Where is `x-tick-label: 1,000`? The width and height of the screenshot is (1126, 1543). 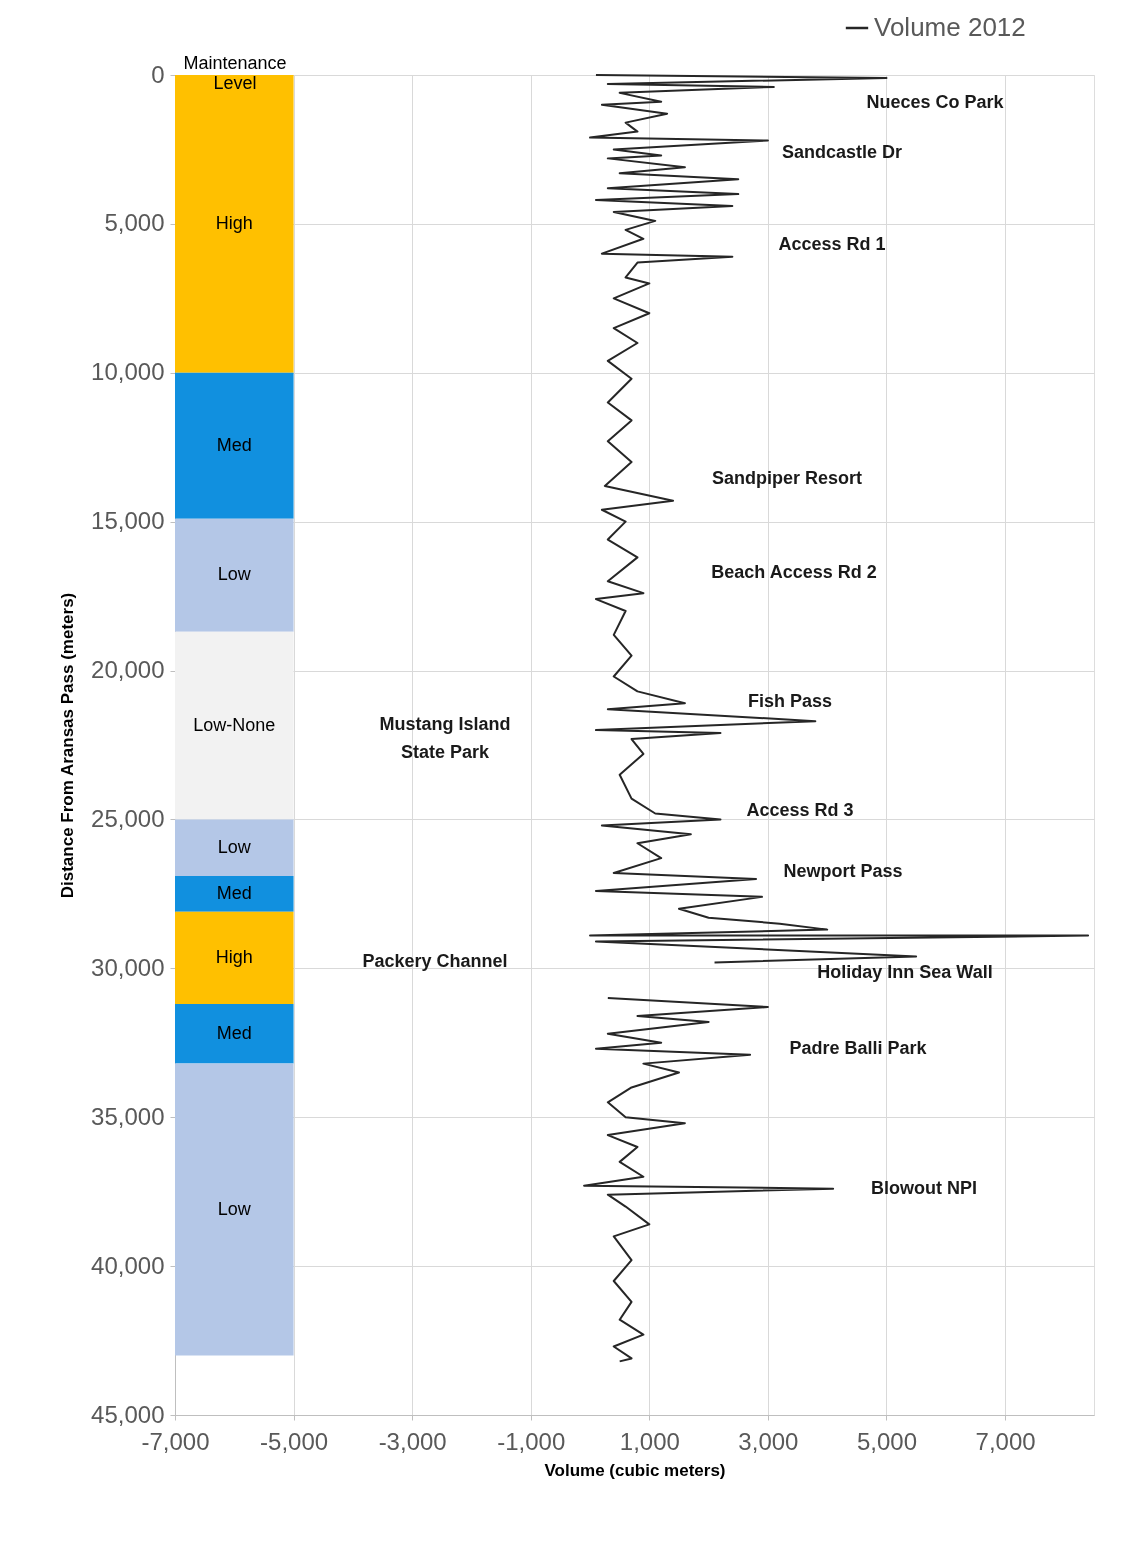 x-tick-label: 1,000 is located at coordinates (649, 1441).